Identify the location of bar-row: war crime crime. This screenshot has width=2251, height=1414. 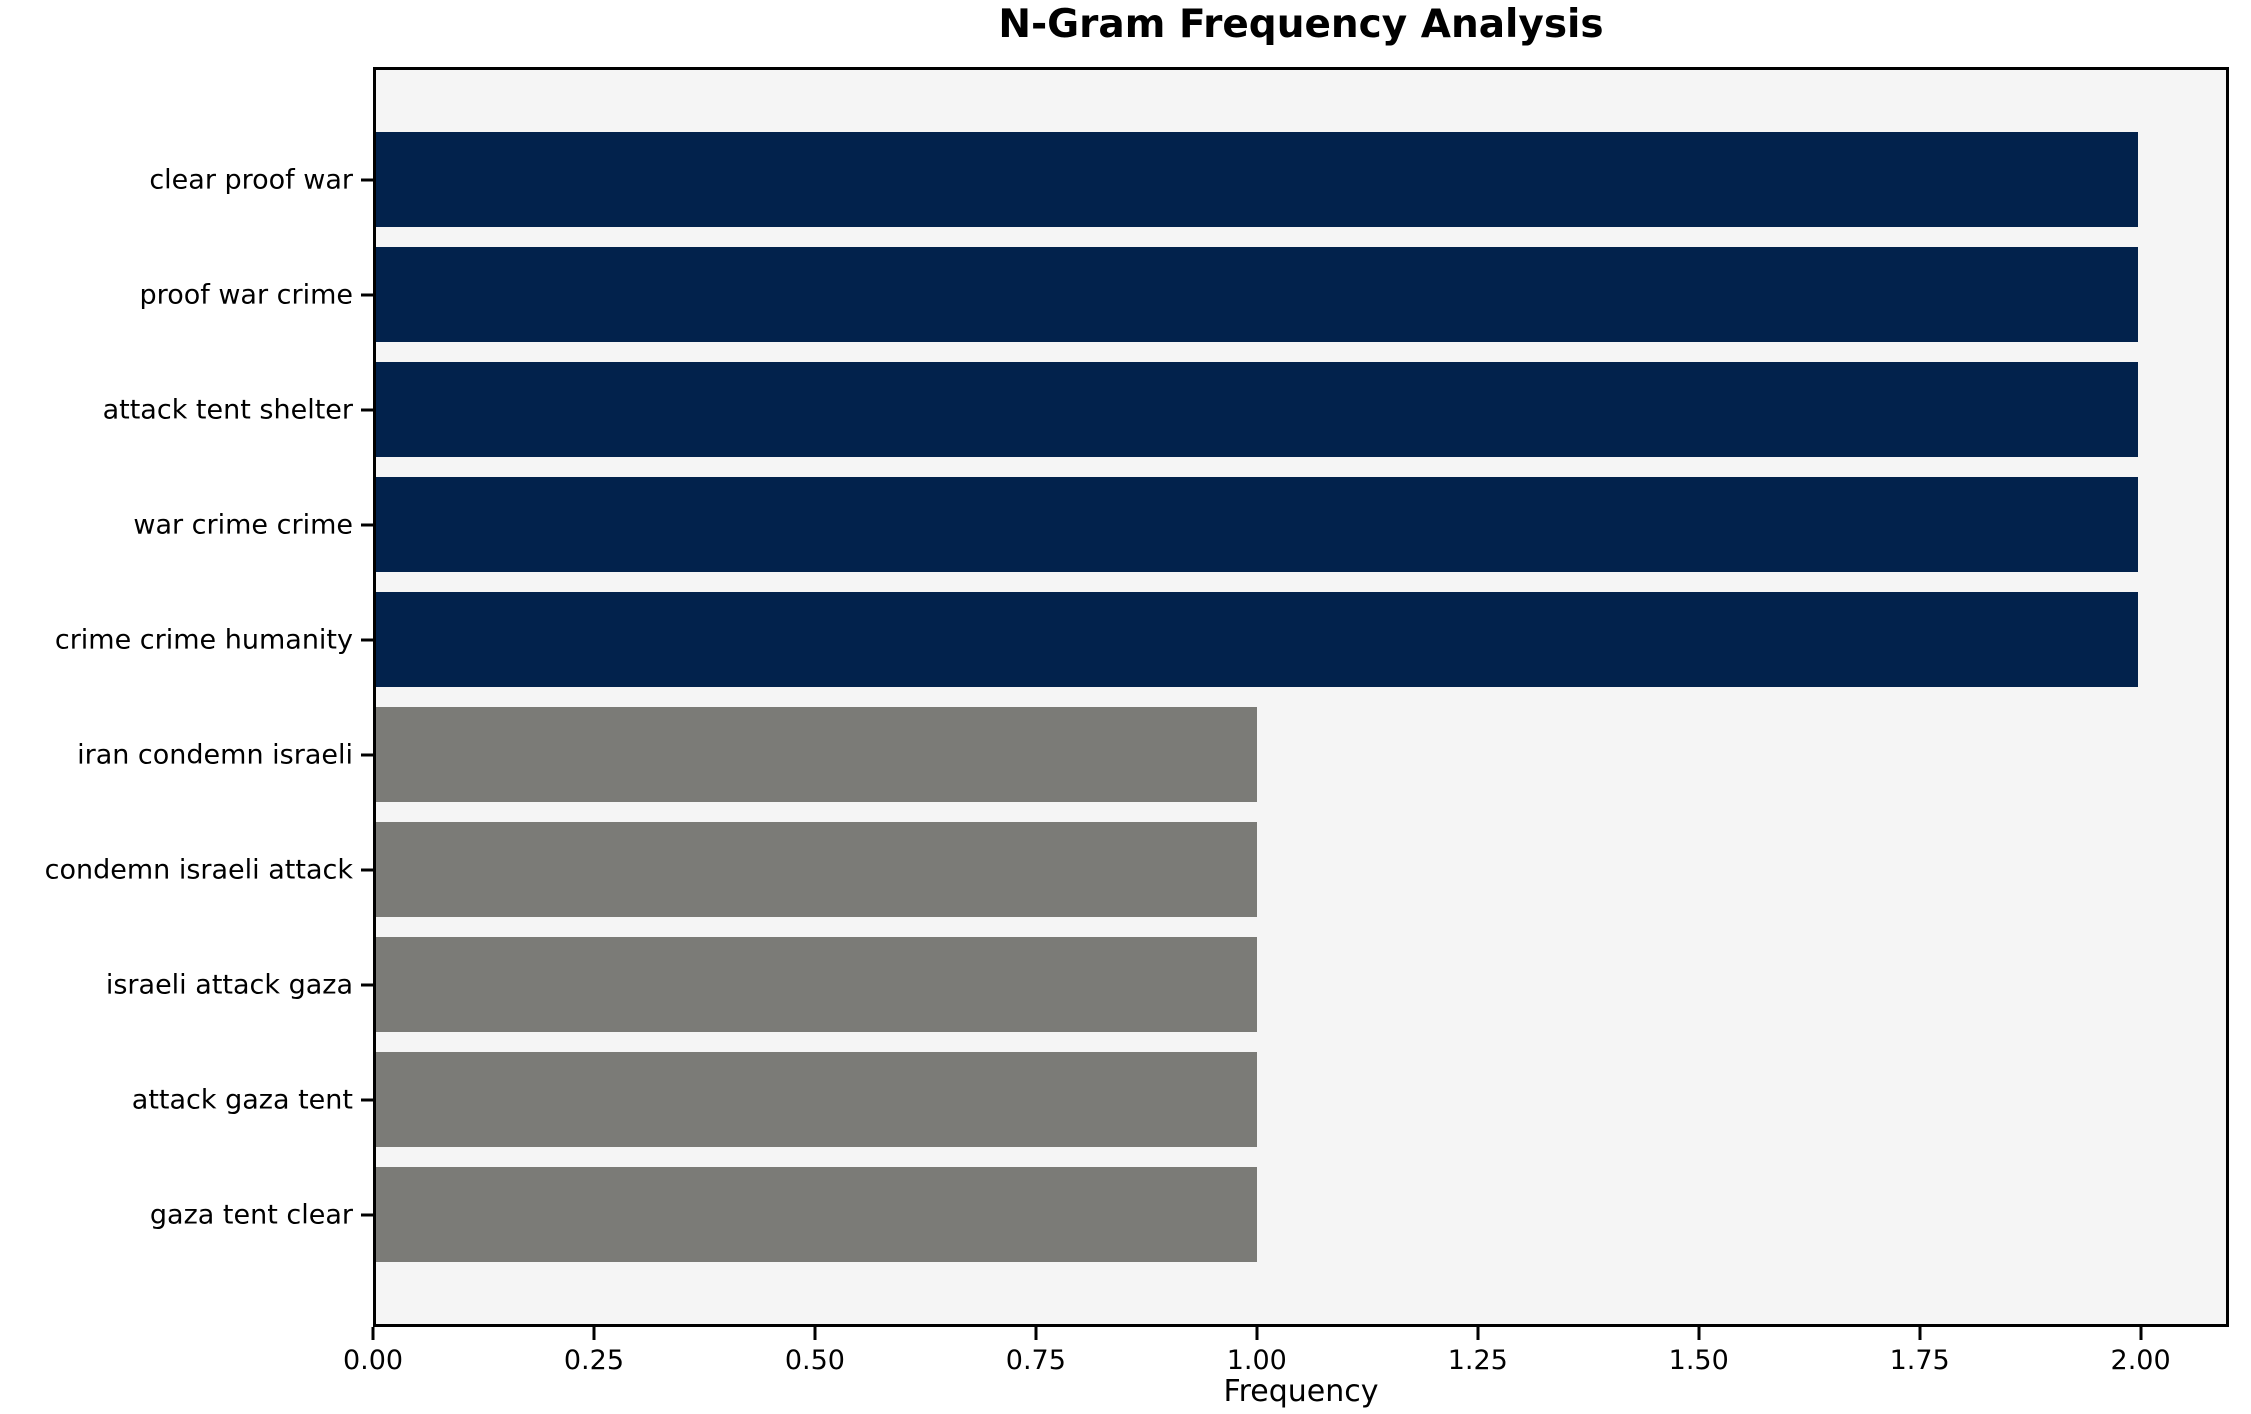
(1179, 524).